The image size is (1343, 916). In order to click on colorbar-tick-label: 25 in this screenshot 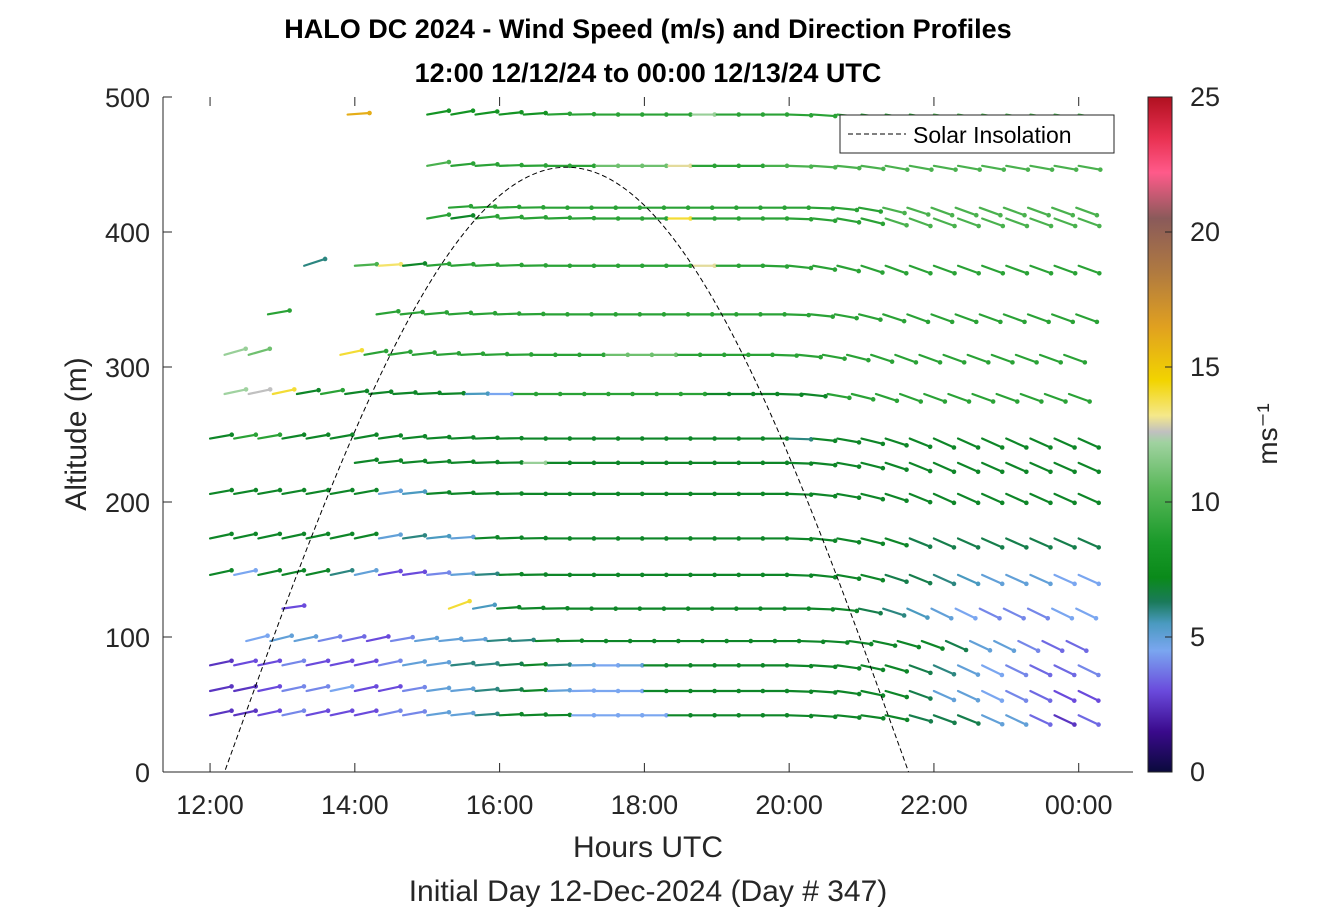, I will do `click(1205, 97)`.